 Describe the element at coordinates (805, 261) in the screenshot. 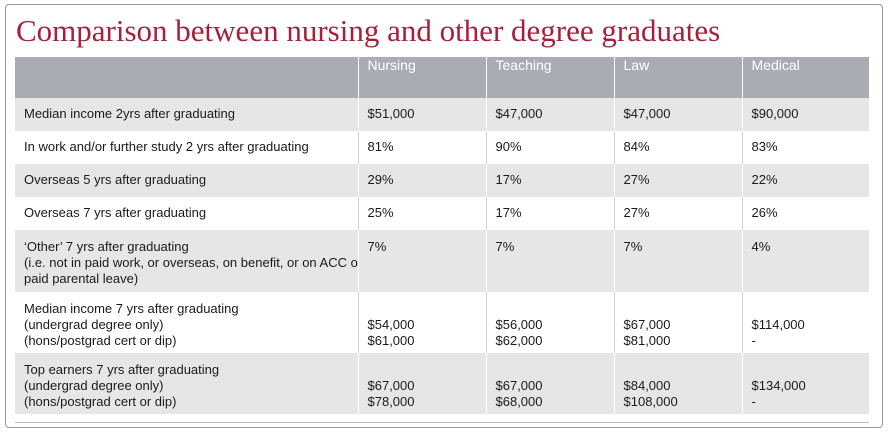

I see `cell-medical: 4%` at that location.